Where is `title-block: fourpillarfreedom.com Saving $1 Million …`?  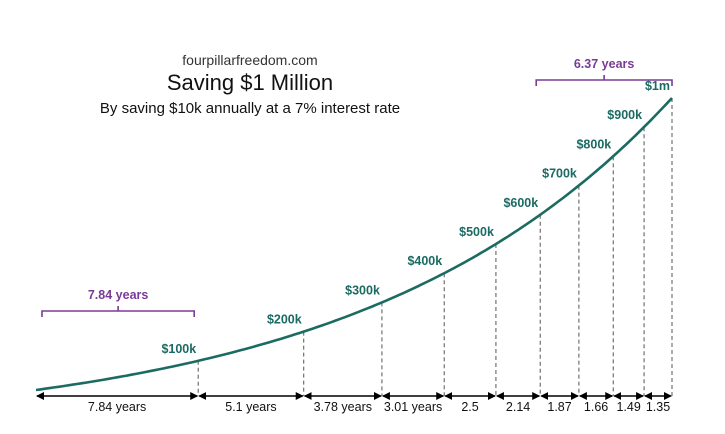 title-block: fourpillarfreedom.com Saving $1 Million … is located at coordinates (250, 84).